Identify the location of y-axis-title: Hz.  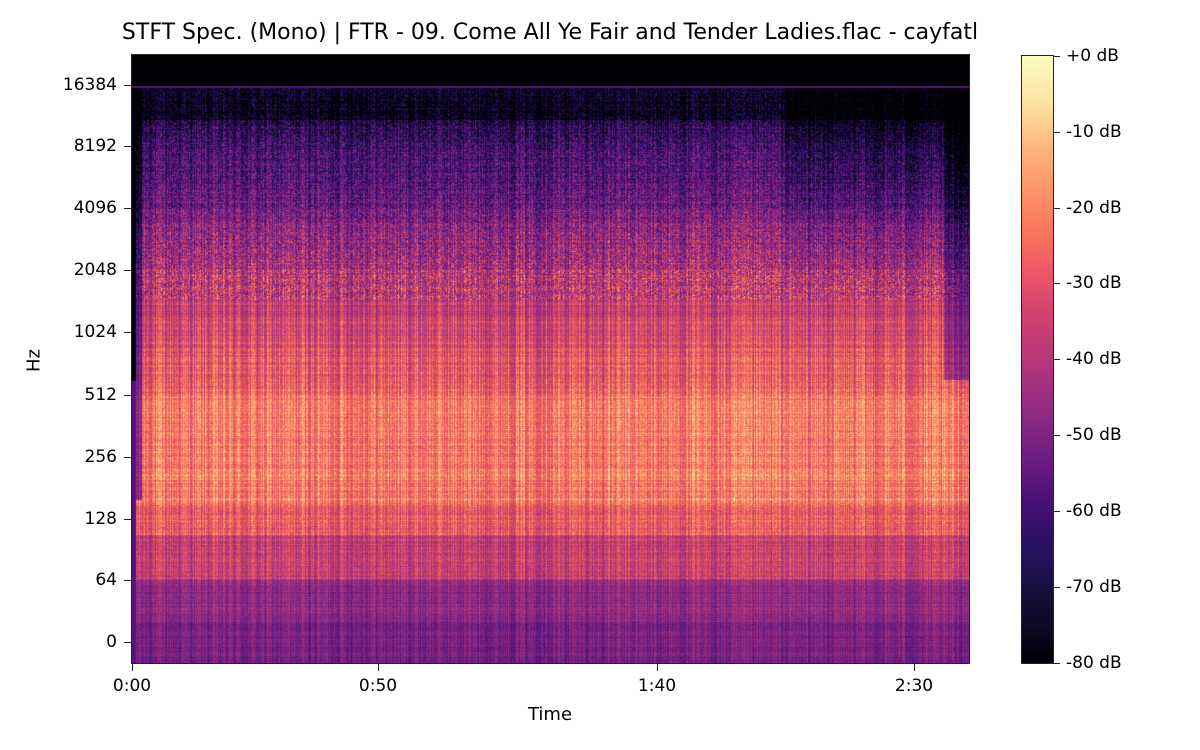
(34, 360).